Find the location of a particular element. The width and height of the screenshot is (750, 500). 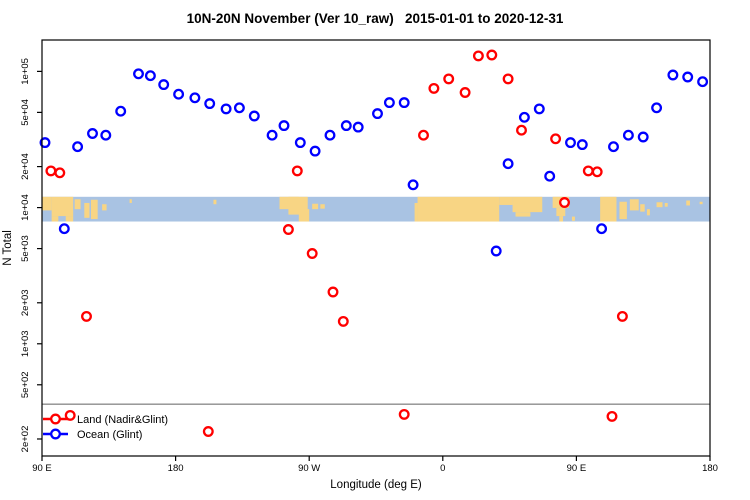

y-tick-label: 1e+05 is located at coordinates (25, 71).